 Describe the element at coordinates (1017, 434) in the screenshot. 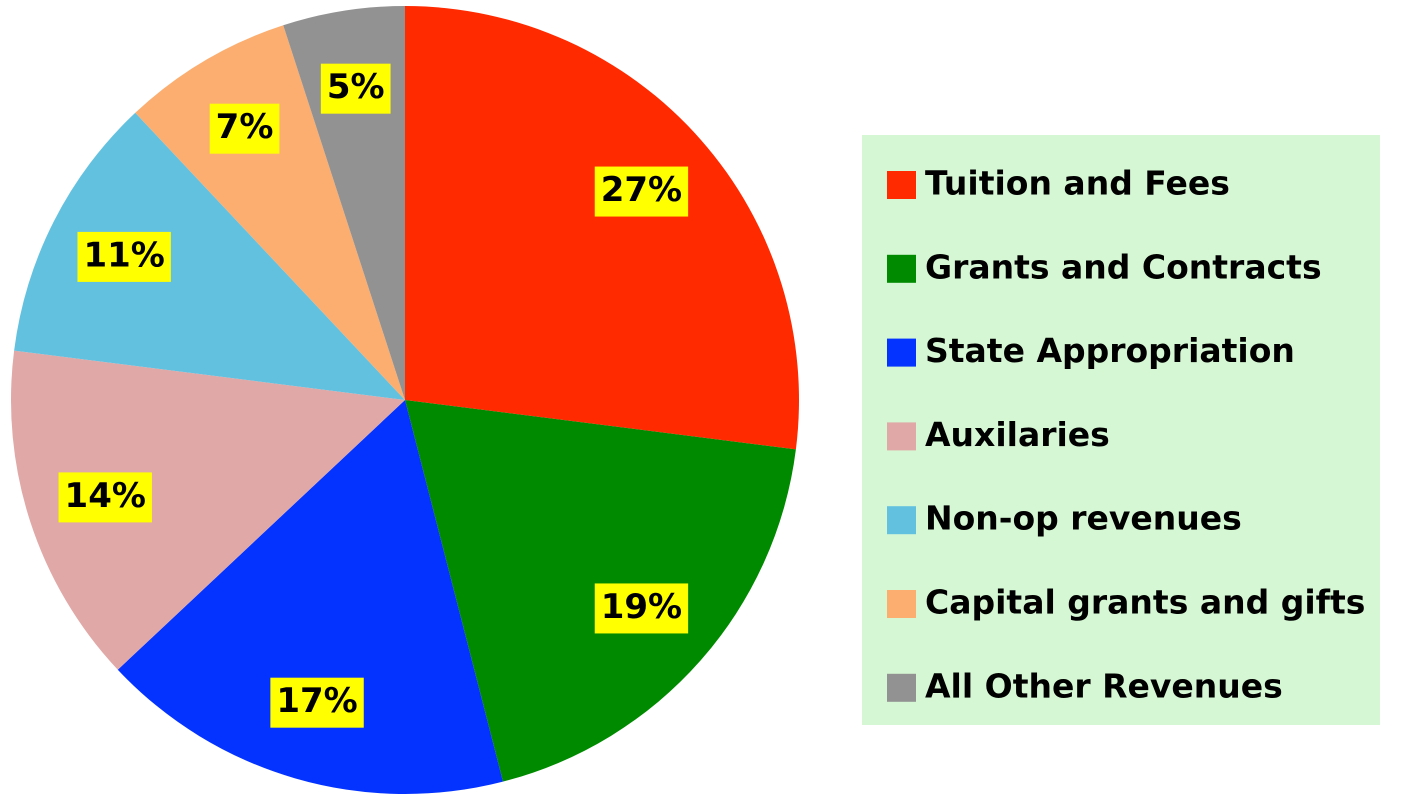

I see `legend-label: Auxilaries` at that location.